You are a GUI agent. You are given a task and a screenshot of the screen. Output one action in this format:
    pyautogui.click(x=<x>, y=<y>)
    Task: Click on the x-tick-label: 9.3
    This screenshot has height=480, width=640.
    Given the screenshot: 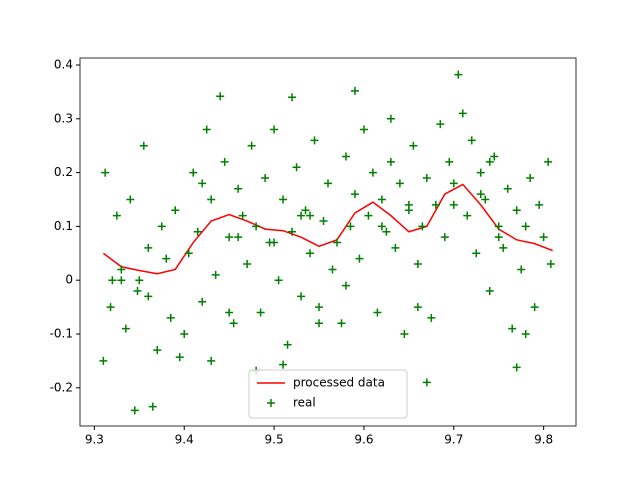 What is the action you would take?
    pyautogui.click(x=94, y=440)
    